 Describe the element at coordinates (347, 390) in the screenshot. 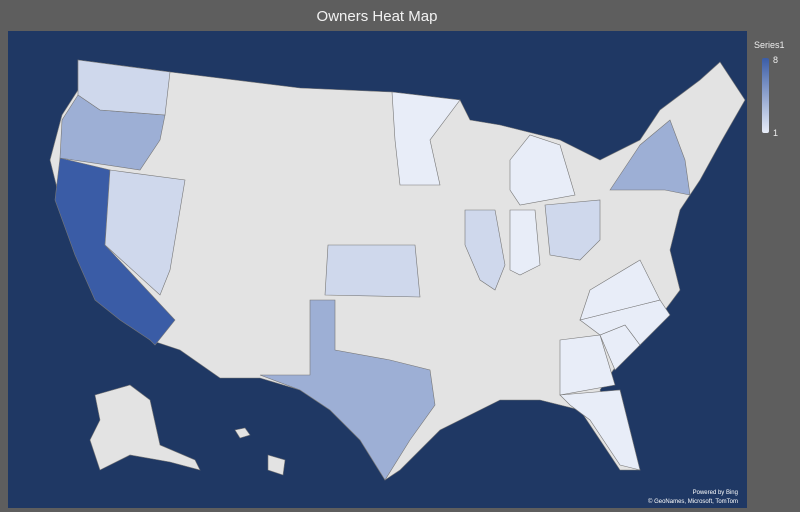

I see `region-texas` at that location.